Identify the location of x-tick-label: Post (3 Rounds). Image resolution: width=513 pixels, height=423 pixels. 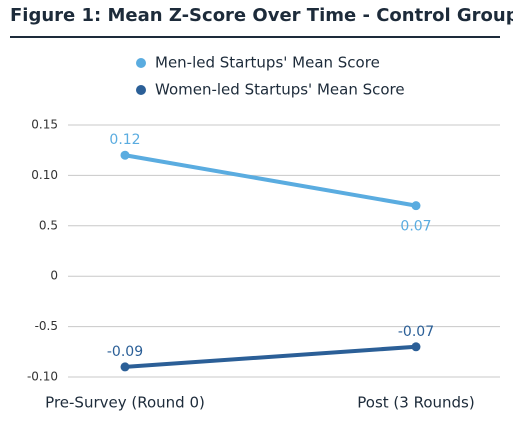
(415, 403).